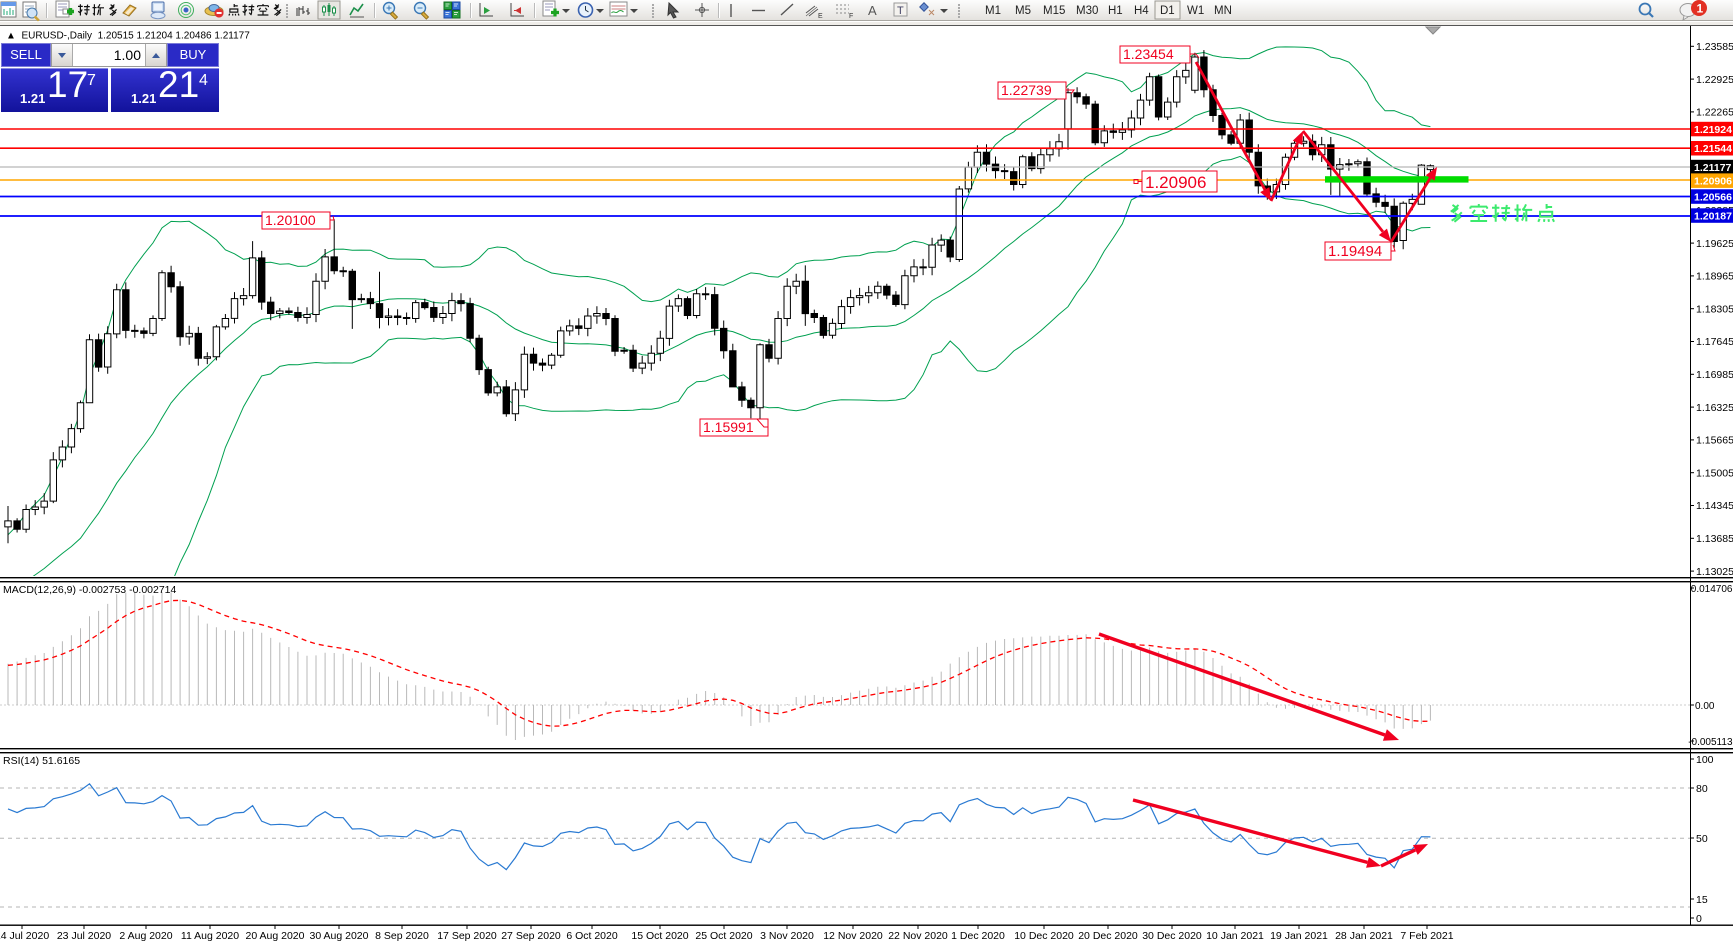 The image size is (1733, 944). Describe the element at coordinates (1705, 760) in the screenshot. I see `svg-text: 100` at that location.